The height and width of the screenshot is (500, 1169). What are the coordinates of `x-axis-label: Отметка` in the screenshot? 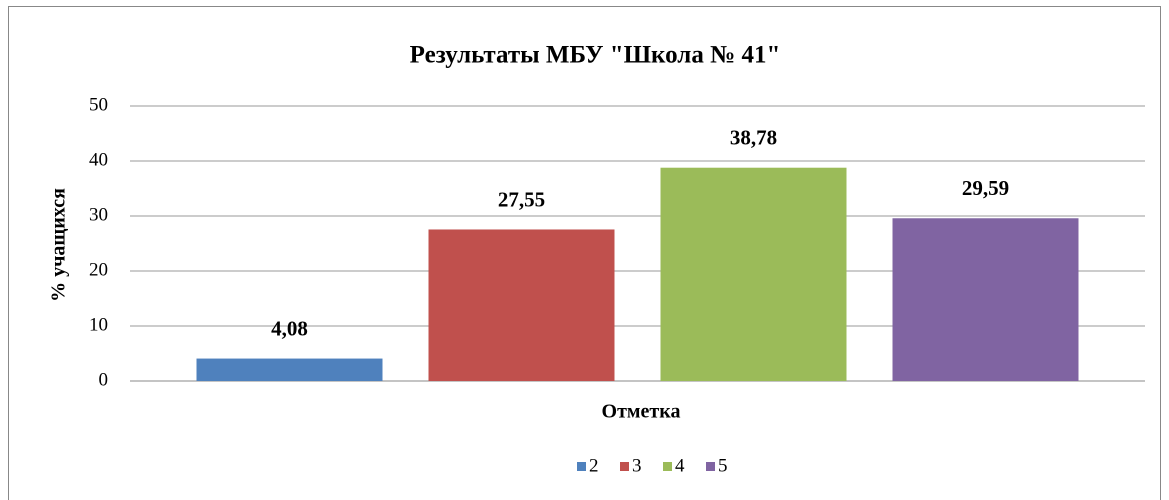 It's located at (641, 412).